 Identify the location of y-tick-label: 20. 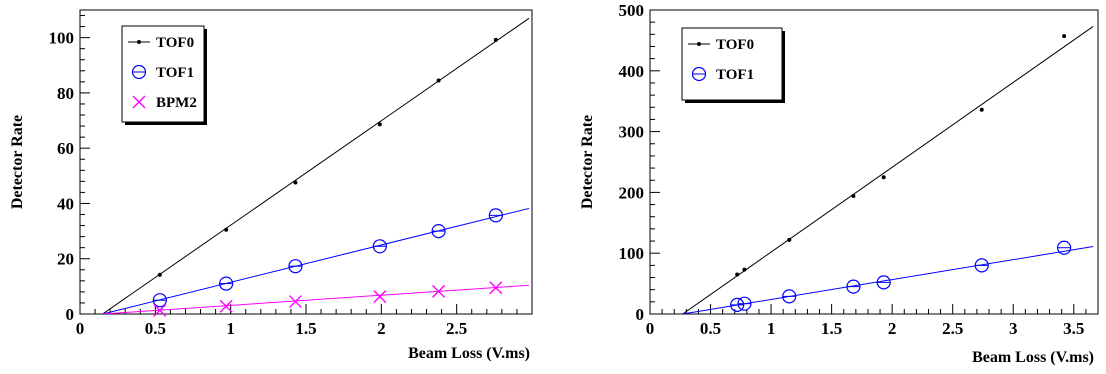
(65, 259).